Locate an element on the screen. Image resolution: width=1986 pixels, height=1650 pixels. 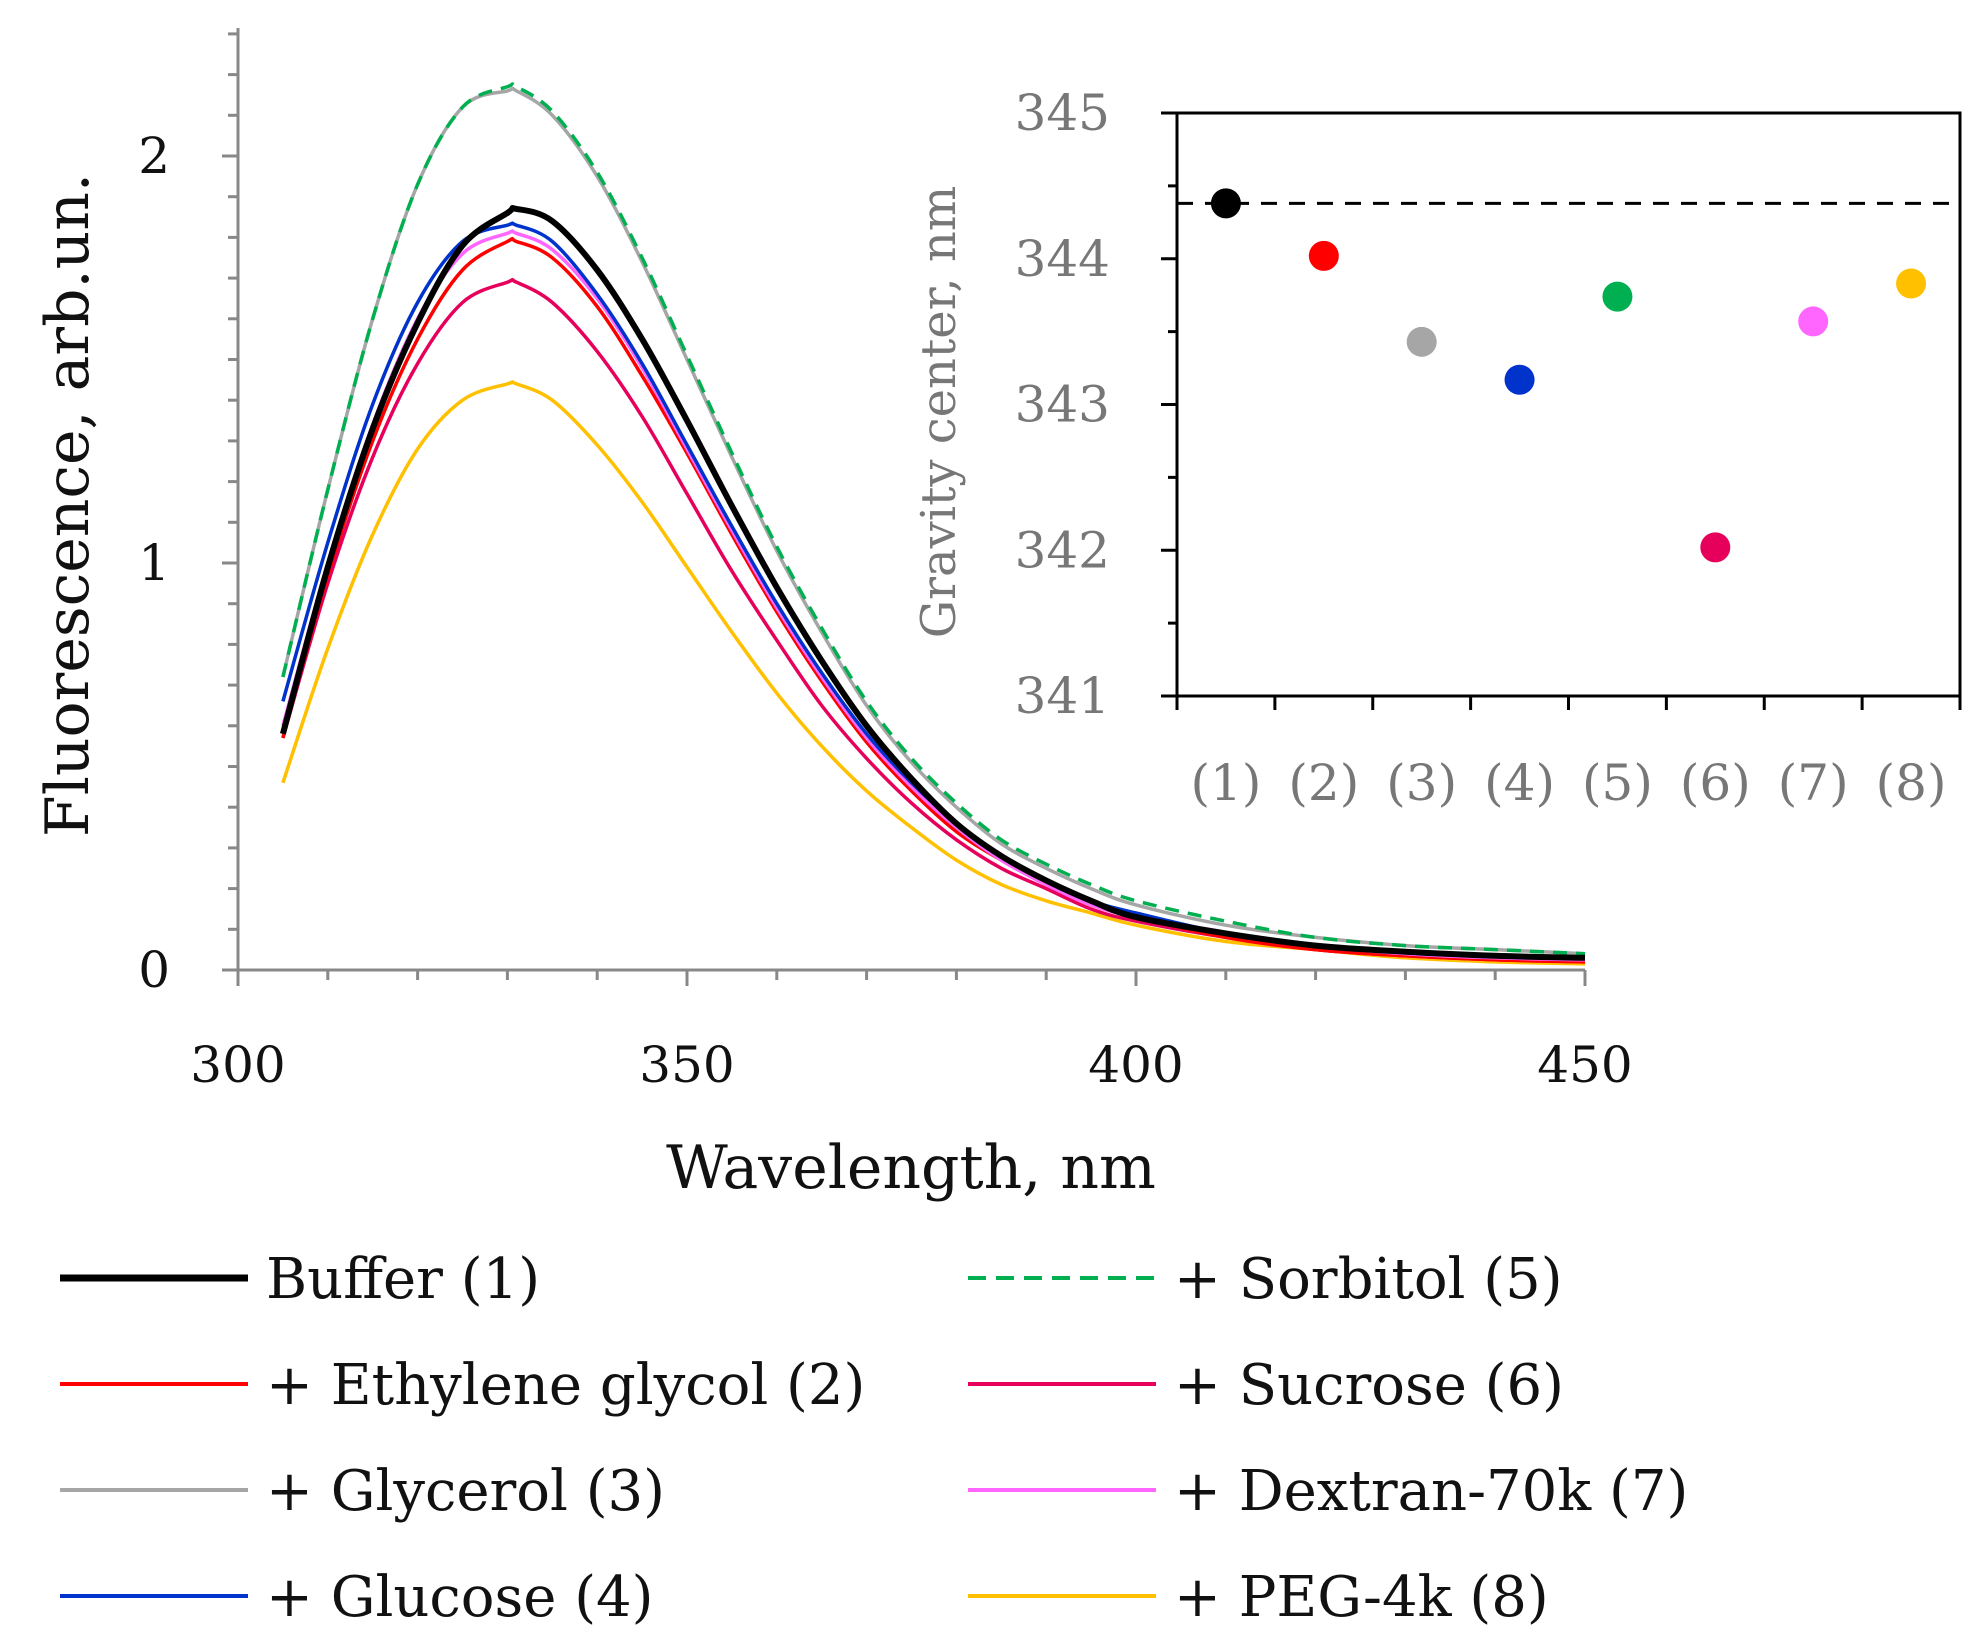
x-tick-label: 300 is located at coordinates (237, 1065).